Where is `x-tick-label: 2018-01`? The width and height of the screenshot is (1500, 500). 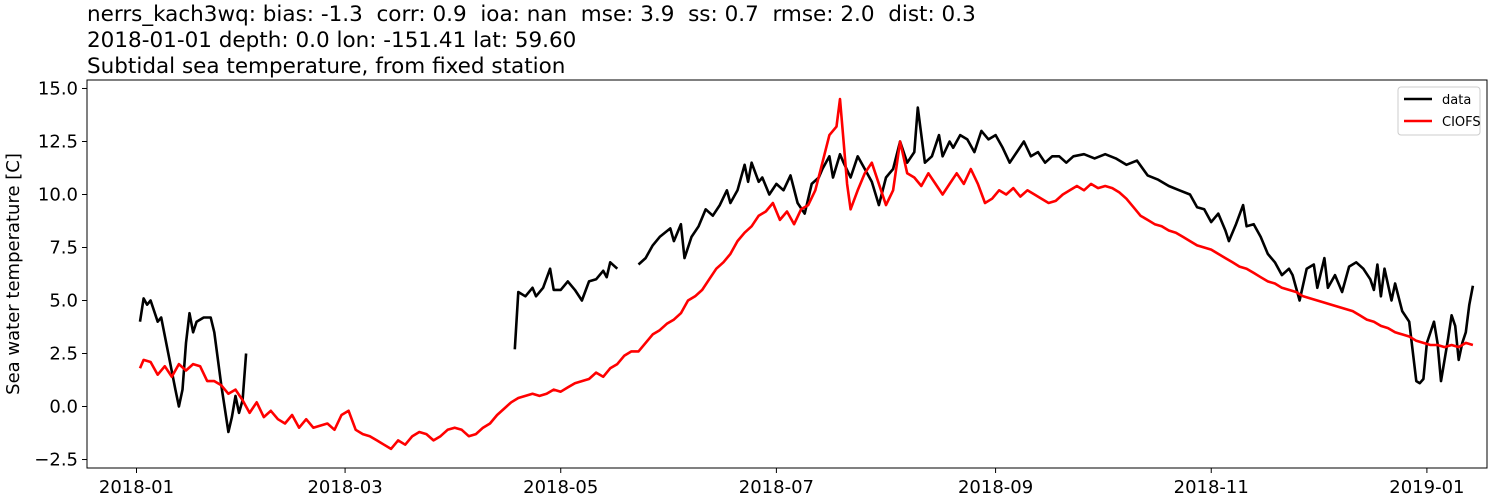 x-tick-label: 2018-01 is located at coordinates (136, 487).